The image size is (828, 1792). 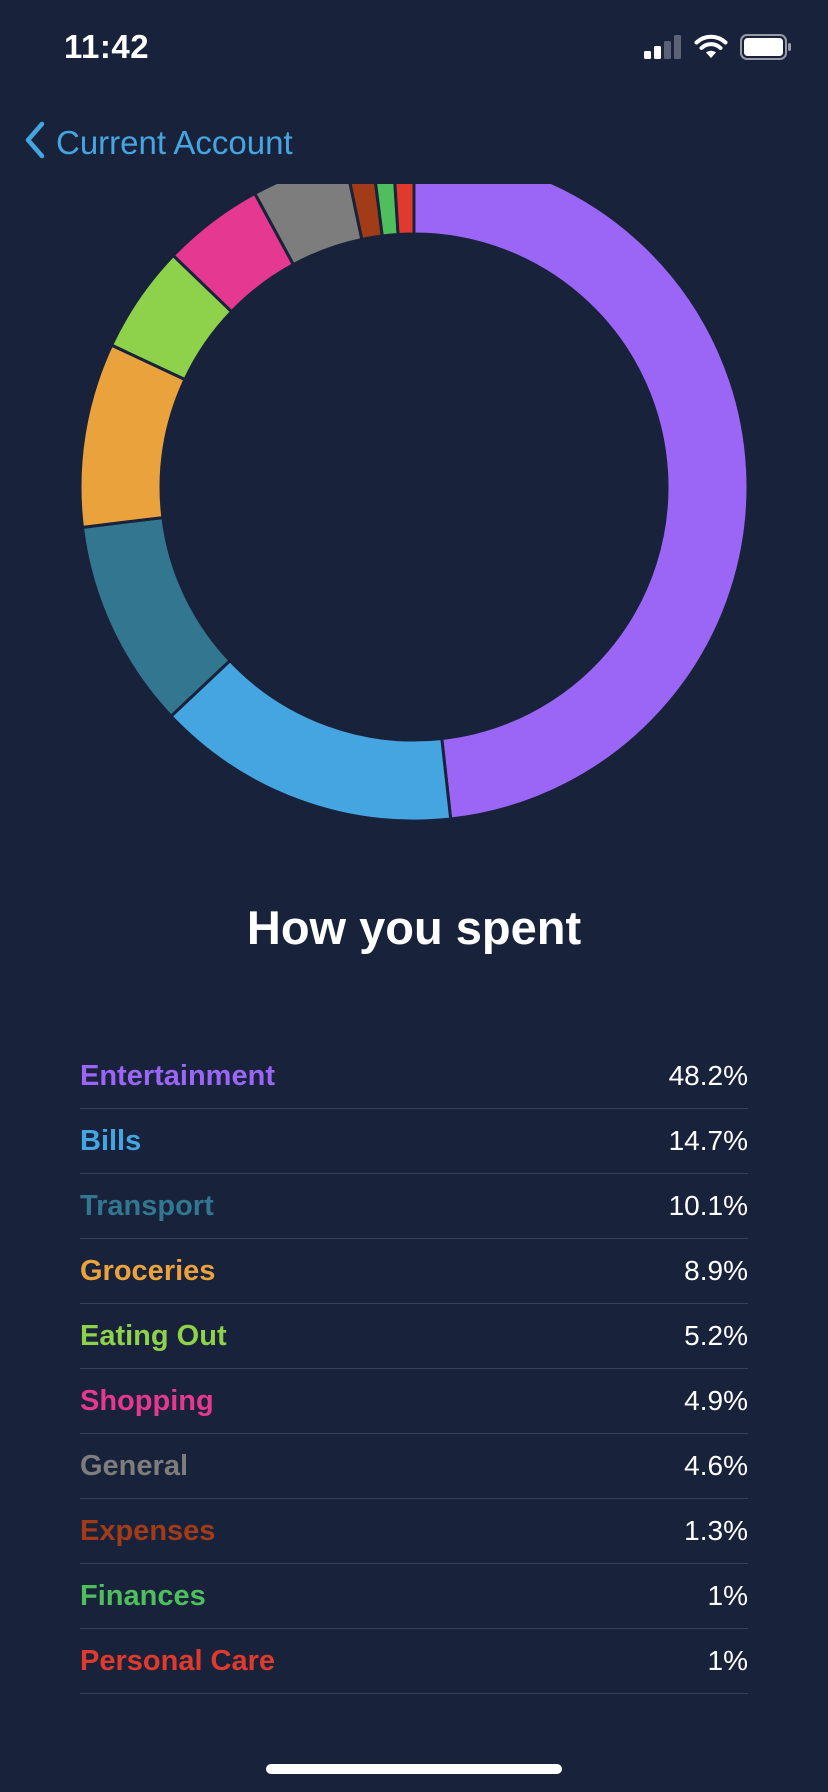 I want to click on category-percent: 4.6%, so click(x=716, y=1465).